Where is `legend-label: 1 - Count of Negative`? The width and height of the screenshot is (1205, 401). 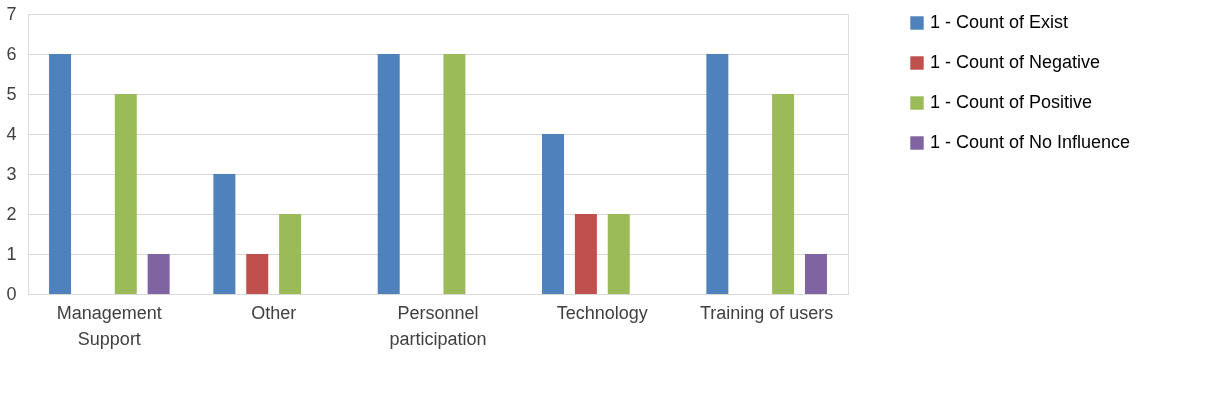
legend-label: 1 - Count of Negative is located at coordinates (1015, 62).